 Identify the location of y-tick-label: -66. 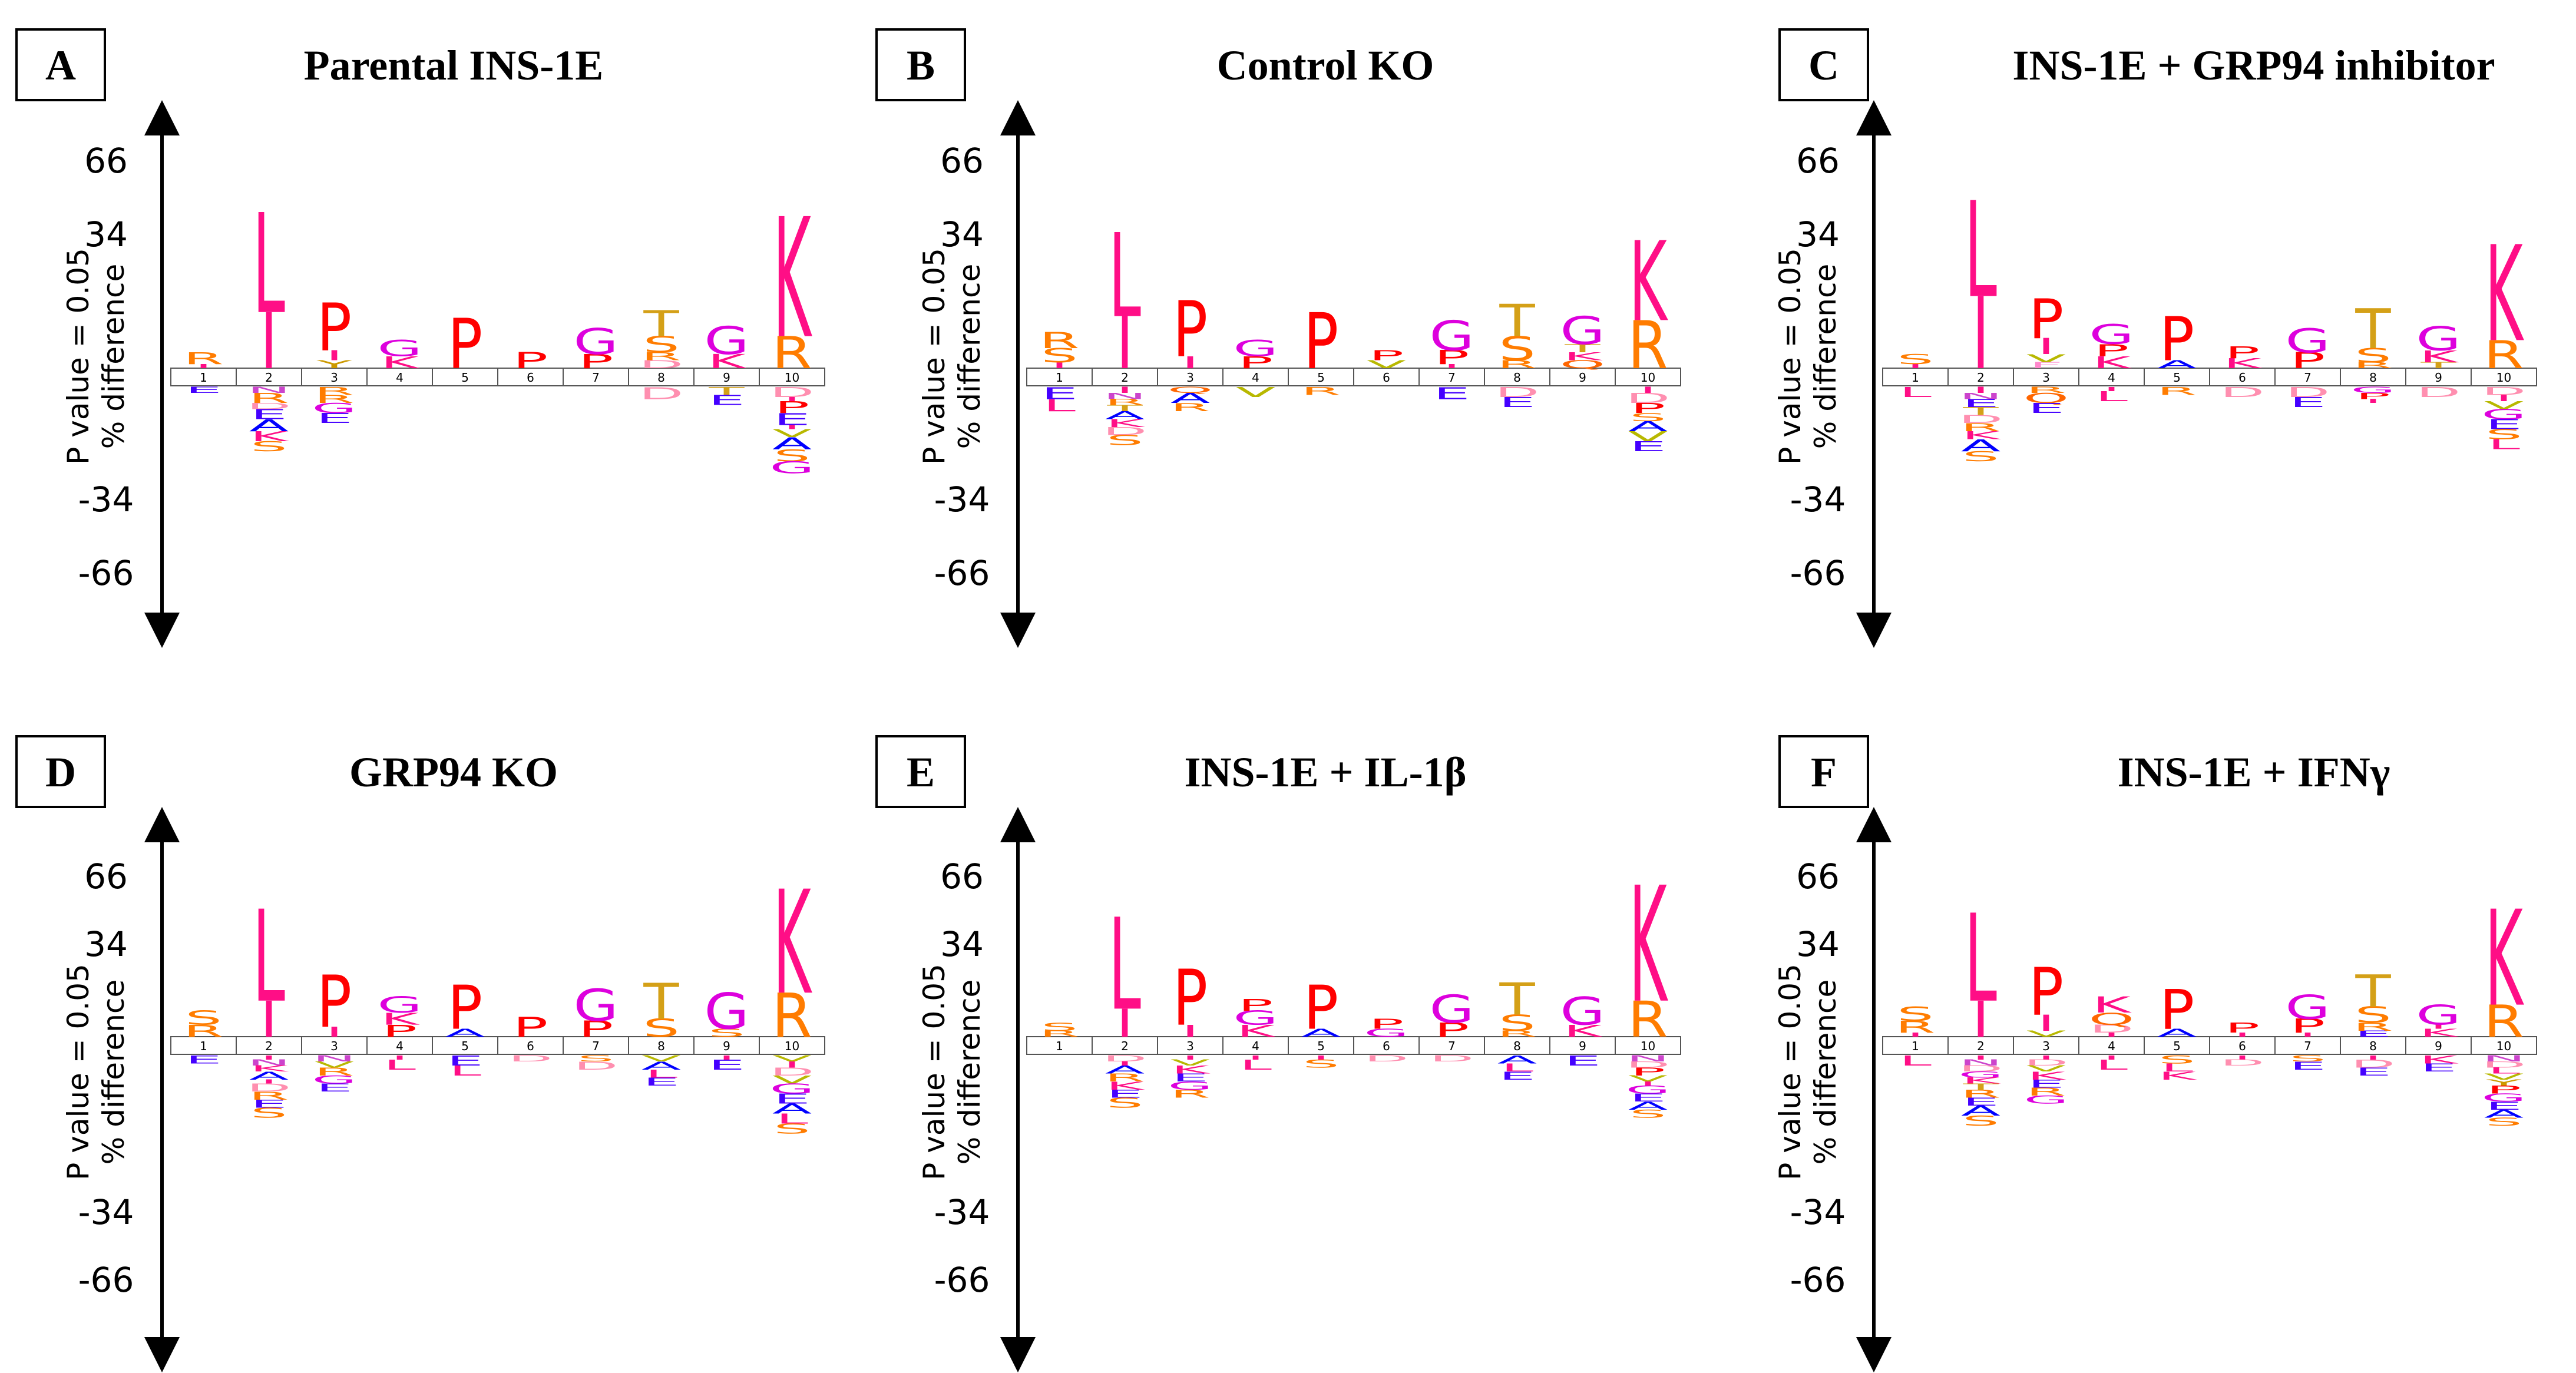
(1818, 1280).